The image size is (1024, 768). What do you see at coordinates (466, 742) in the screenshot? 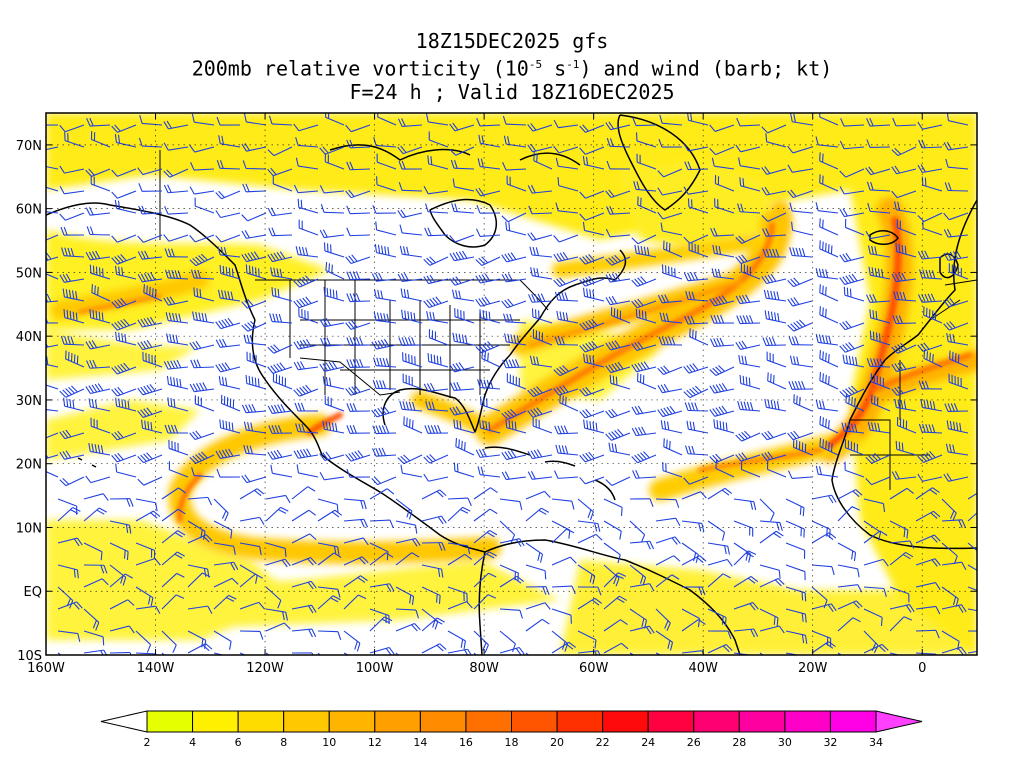
I see `colorbar-tick-label: 16` at bounding box center [466, 742].